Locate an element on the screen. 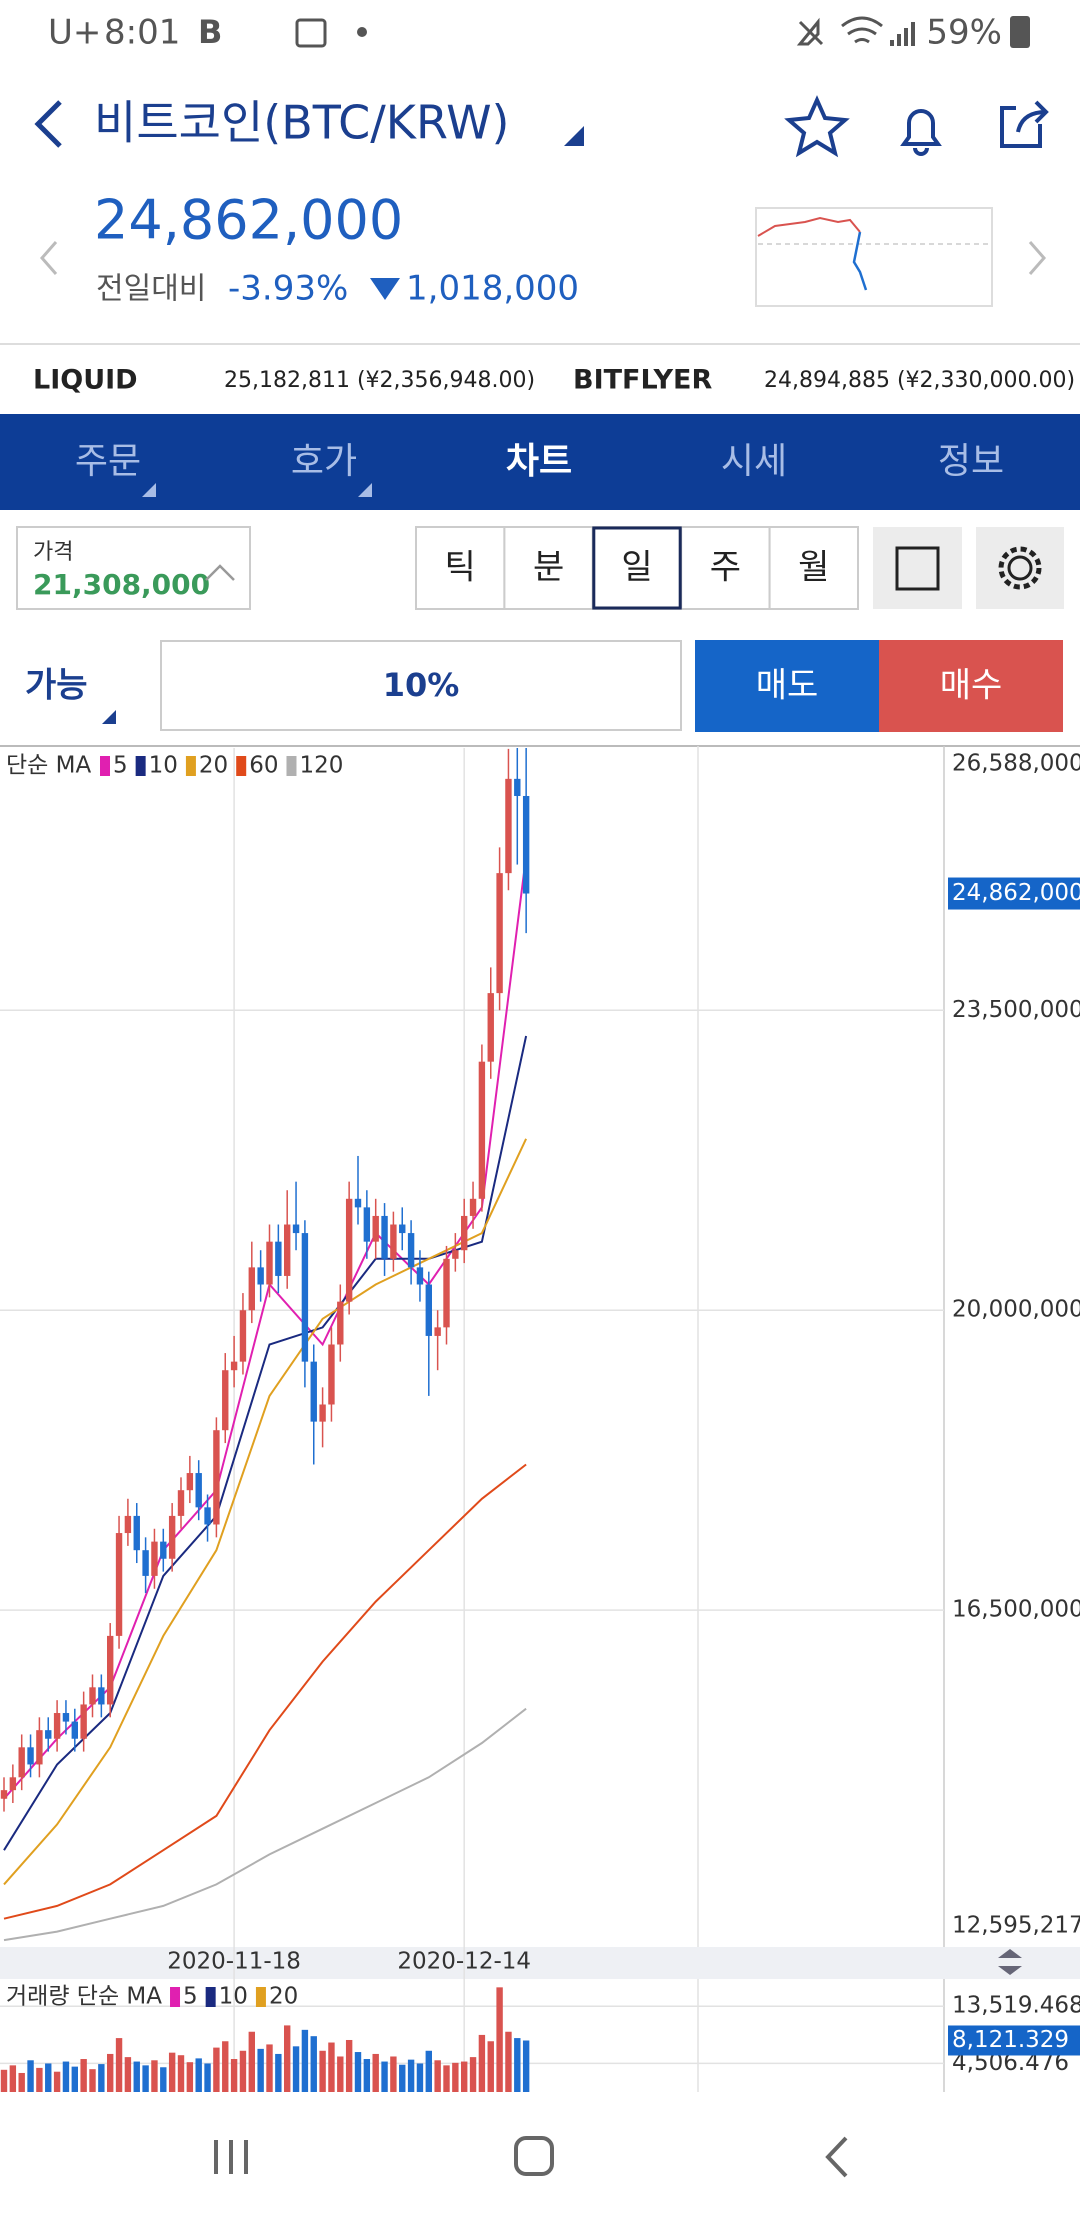 The width and height of the screenshot is (1080, 2220). period-label: 주 is located at coordinates (725, 568).